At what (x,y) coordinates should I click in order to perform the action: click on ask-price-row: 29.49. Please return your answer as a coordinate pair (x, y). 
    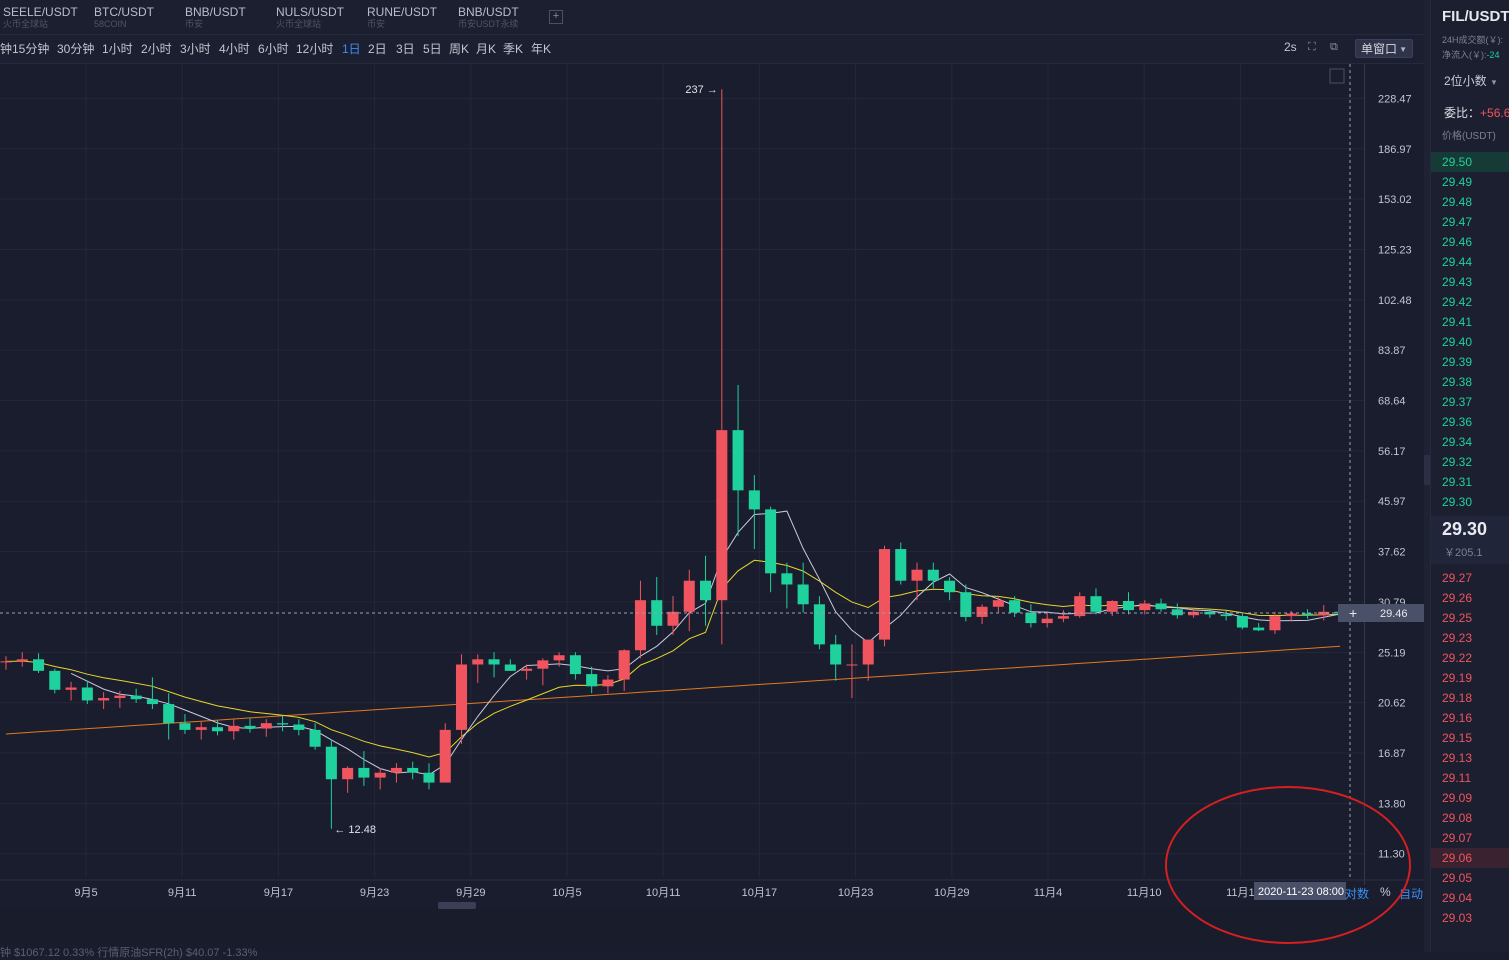
    Looking at the image, I should click on (1457, 182).